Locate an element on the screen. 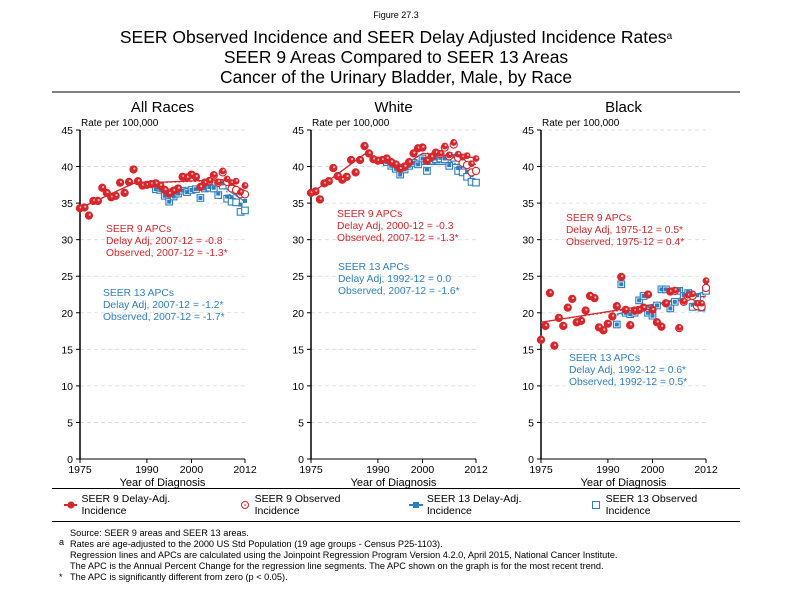 This screenshot has height=612, width=792. legend-item-seer9-observed: SEER 9 Observed Incidence is located at coordinates (311, 505).